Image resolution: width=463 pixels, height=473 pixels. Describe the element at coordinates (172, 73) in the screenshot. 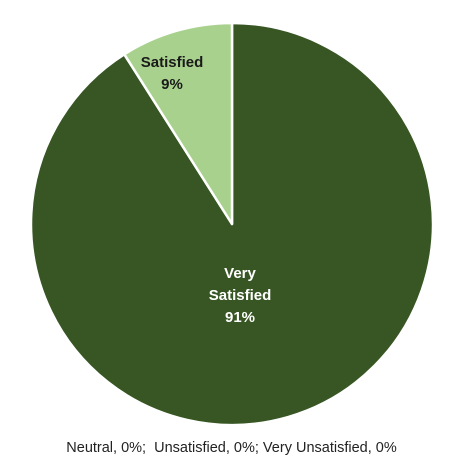

I see `slice-label-satisfied: Satisfied 9%` at that location.